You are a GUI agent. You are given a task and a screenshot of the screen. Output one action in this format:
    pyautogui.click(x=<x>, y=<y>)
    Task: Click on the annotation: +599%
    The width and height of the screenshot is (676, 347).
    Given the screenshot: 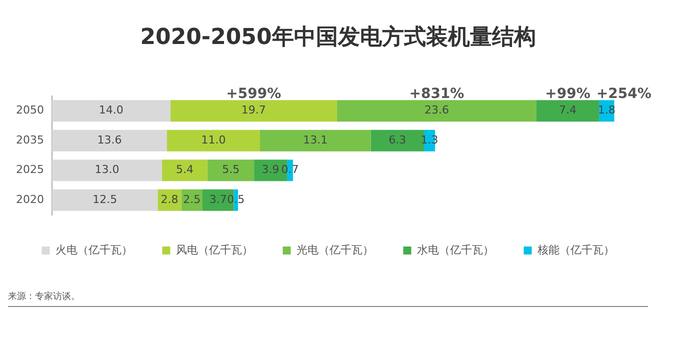 What is the action you would take?
    pyautogui.click(x=254, y=94)
    